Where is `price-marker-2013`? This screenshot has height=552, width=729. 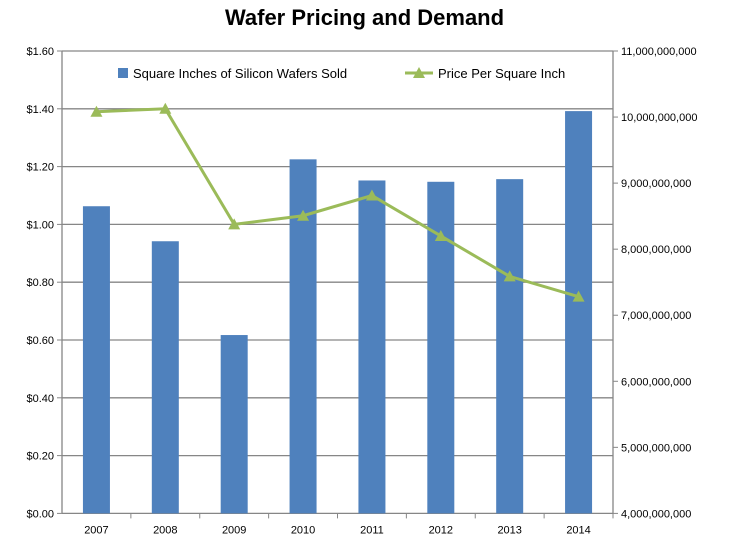 price-marker-2013 is located at coordinates (509, 276).